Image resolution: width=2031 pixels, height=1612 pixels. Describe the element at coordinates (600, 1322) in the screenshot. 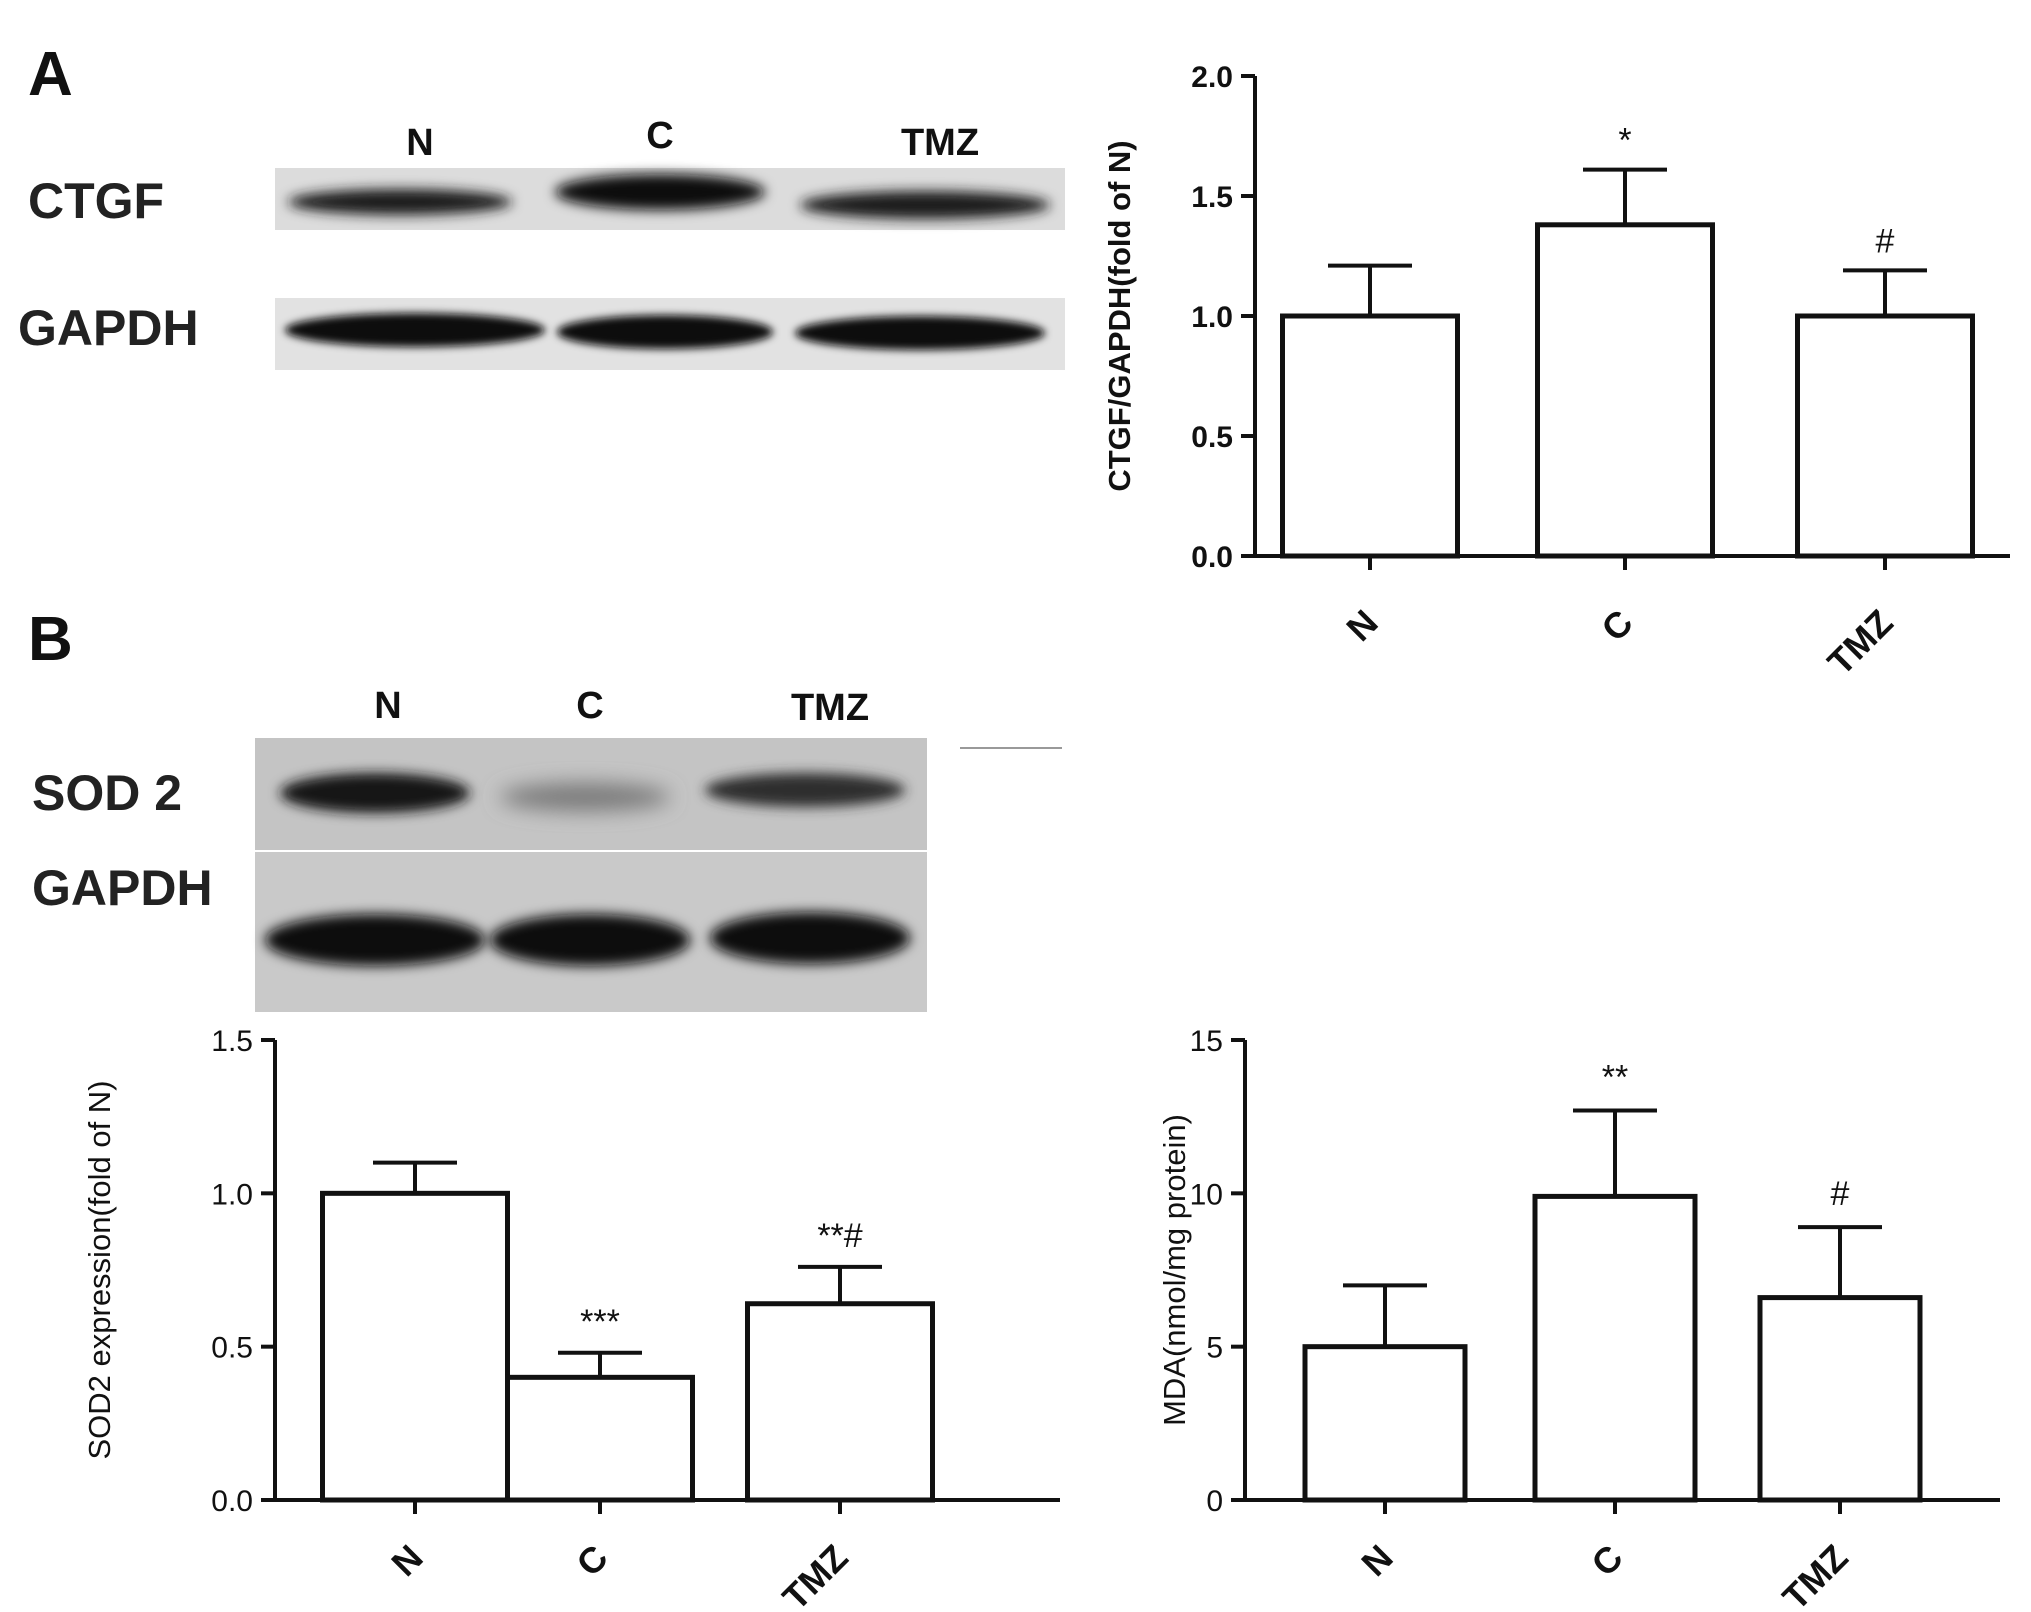

I see `significance-marker-c: ***` at that location.